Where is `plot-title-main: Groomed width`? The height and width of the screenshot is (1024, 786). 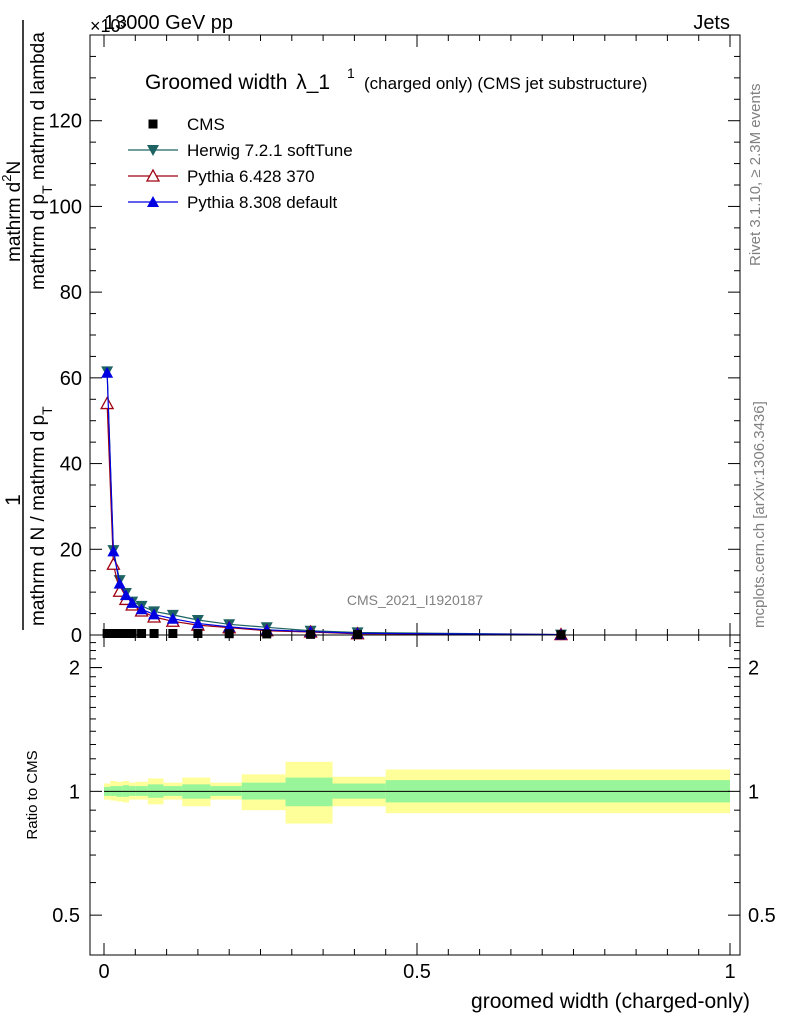
plot-title-main: Groomed width is located at coordinates (216, 82).